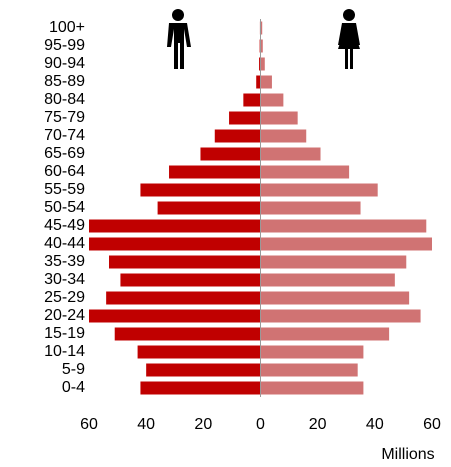  Describe the element at coordinates (64, 99) in the screenshot. I see `y-tick-label: 80-84` at that location.